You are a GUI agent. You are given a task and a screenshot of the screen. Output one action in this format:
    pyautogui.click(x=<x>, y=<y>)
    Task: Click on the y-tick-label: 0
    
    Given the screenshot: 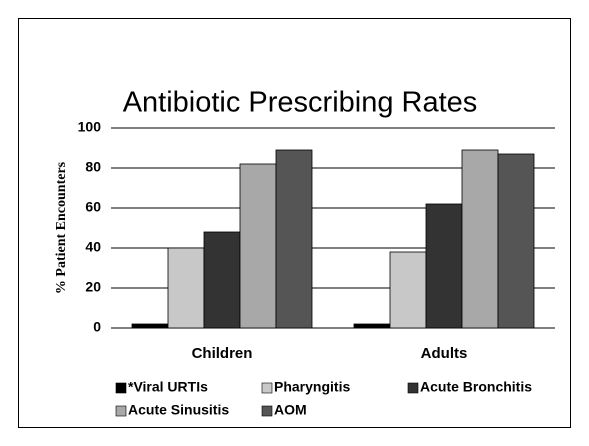 What is the action you would take?
    pyautogui.click(x=97, y=327)
    